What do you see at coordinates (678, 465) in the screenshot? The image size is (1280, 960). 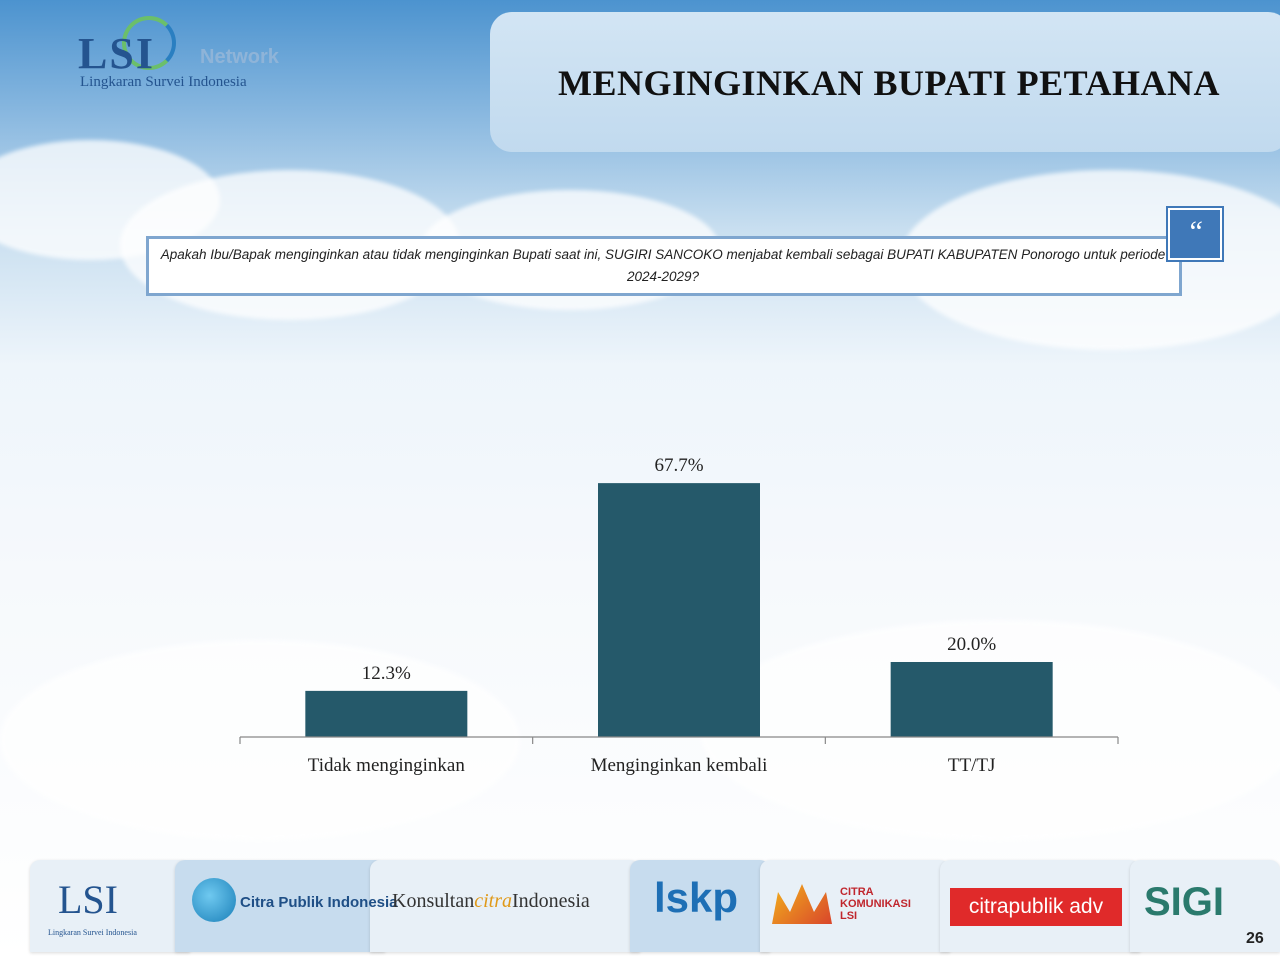 I see `bar-value-label: 67.7%` at bounding box center [678, 465].